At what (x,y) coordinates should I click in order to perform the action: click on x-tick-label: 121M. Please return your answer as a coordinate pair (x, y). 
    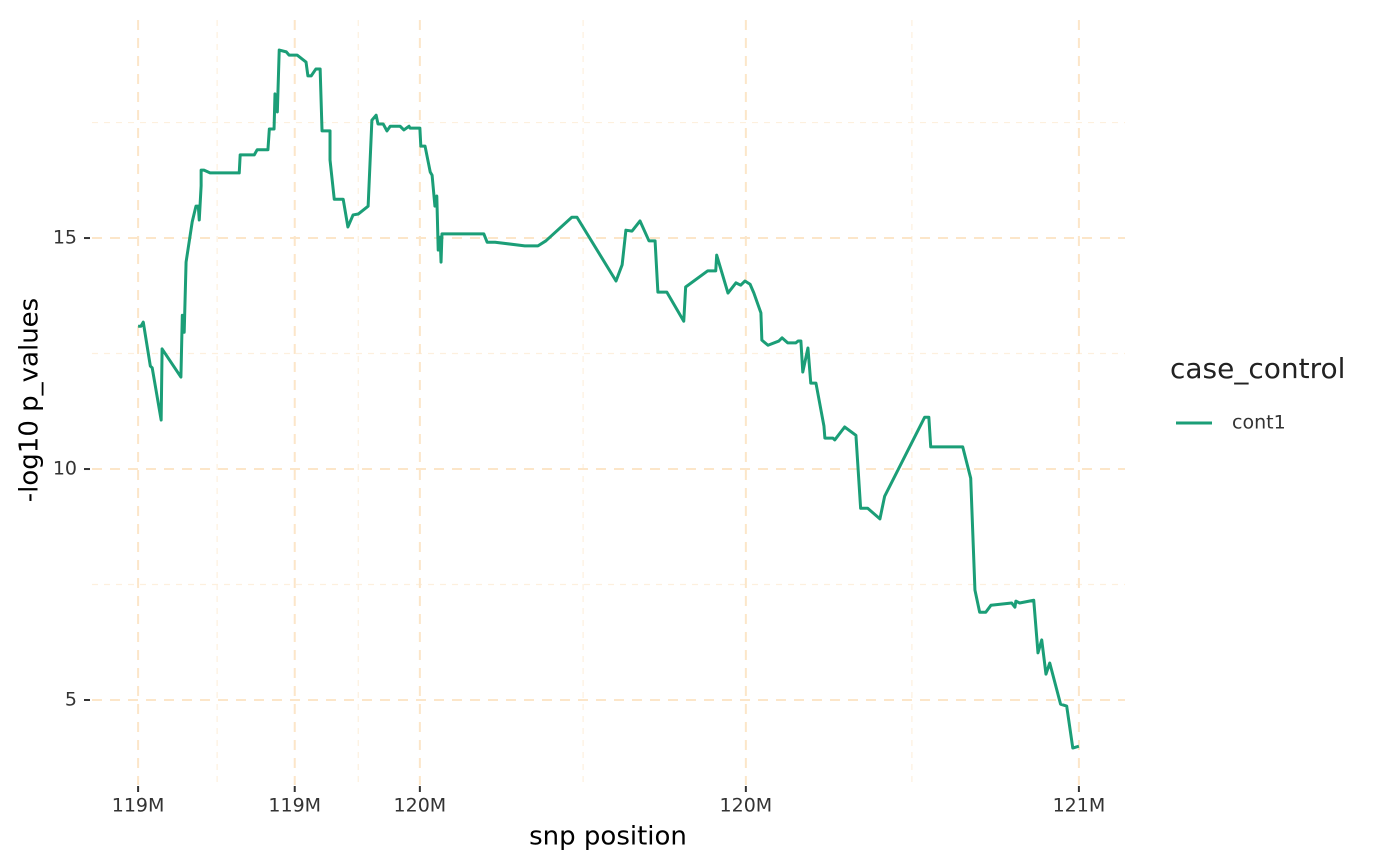
    Looking at the image, I should click on (1079, 806).